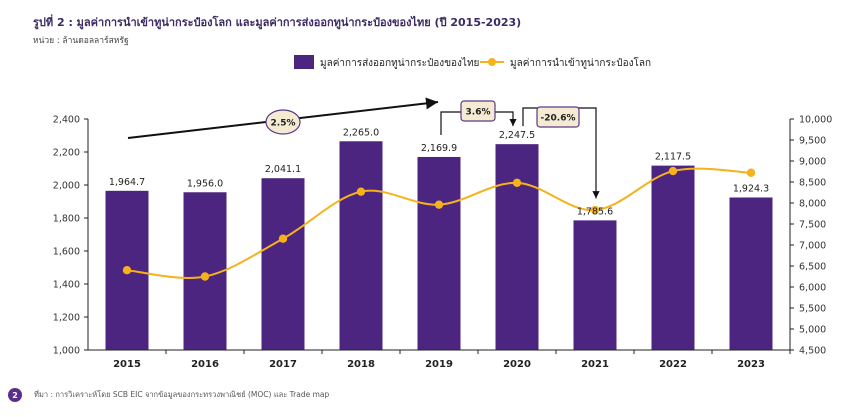  What do you see at coordinates (15, 395) in the screenshot?
I see `page-number-badge: 2` at bounding box center [15, 395].